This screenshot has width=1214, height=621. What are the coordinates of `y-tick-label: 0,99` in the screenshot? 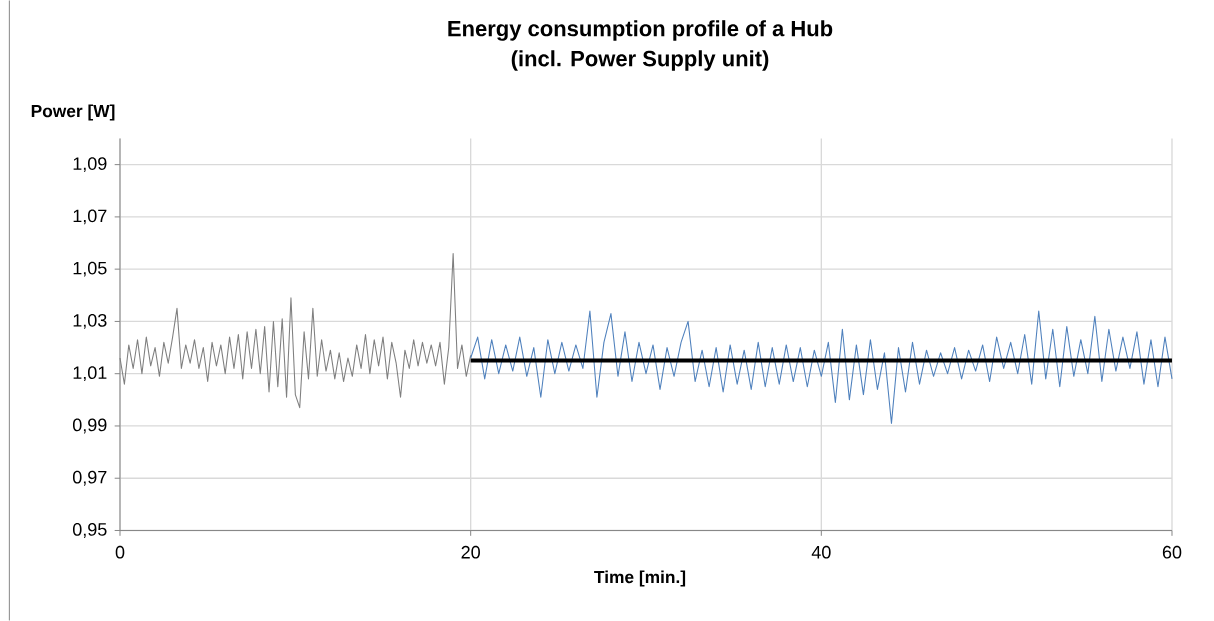 It's located at (89, 426).